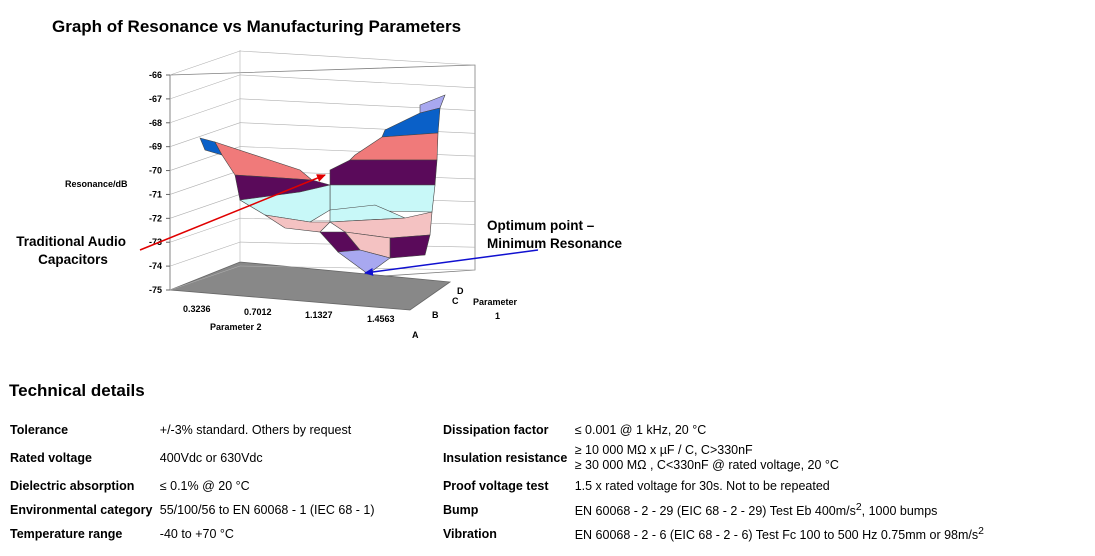 This screenshot has width=1095, height=556. I want to click on annotation-traditional: Traditional Audio Capacitors, so click(73, 250).